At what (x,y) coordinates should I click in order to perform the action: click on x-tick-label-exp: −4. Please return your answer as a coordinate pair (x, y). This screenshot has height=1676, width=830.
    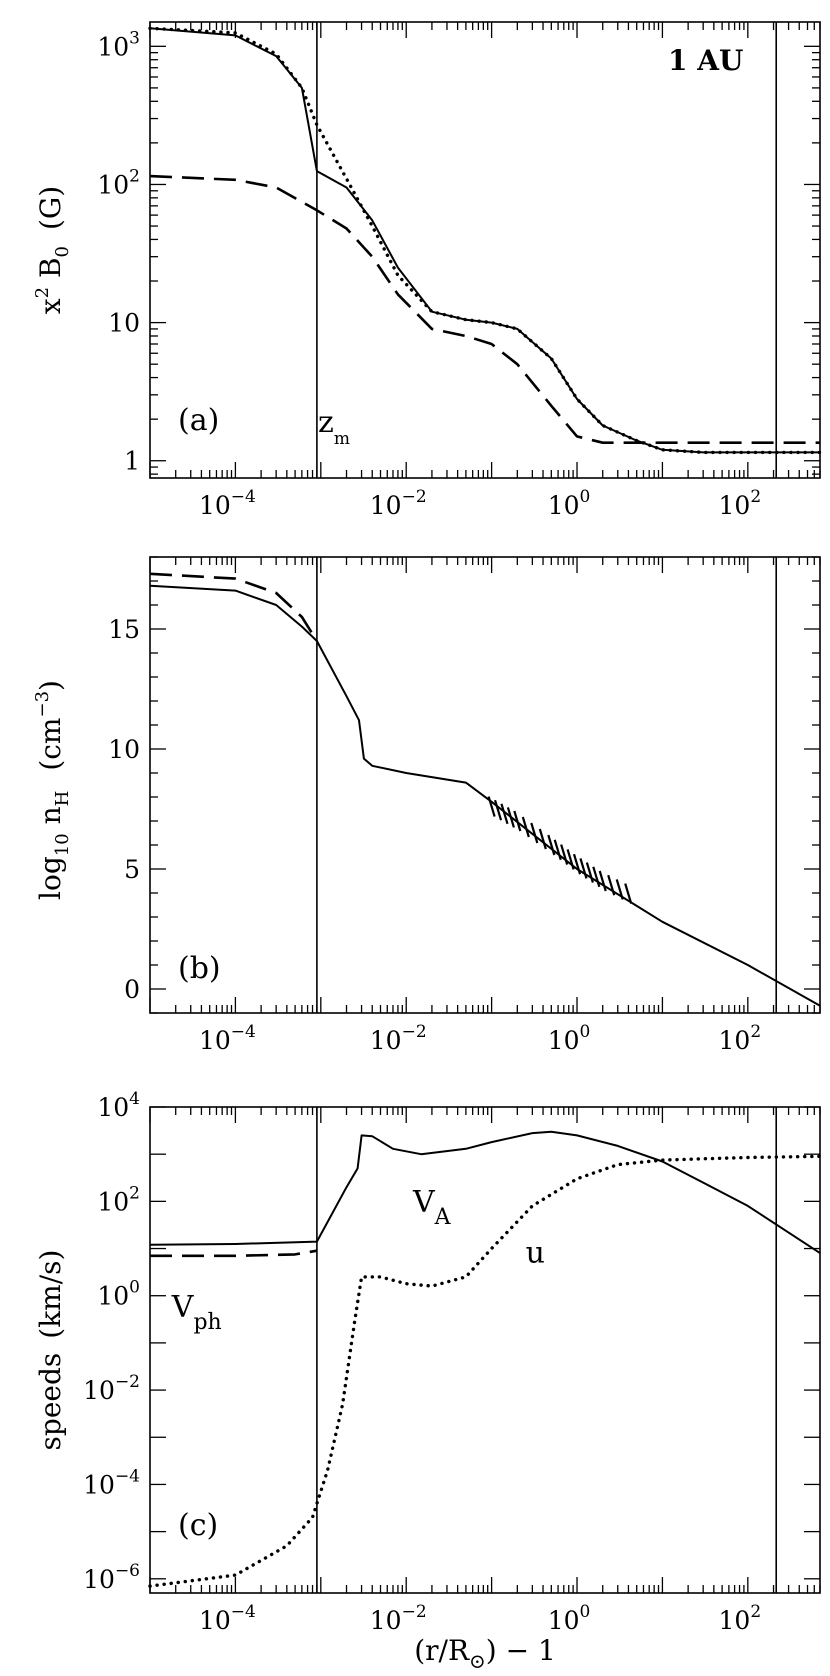
    Looking at the image, I should click on (243, 497).